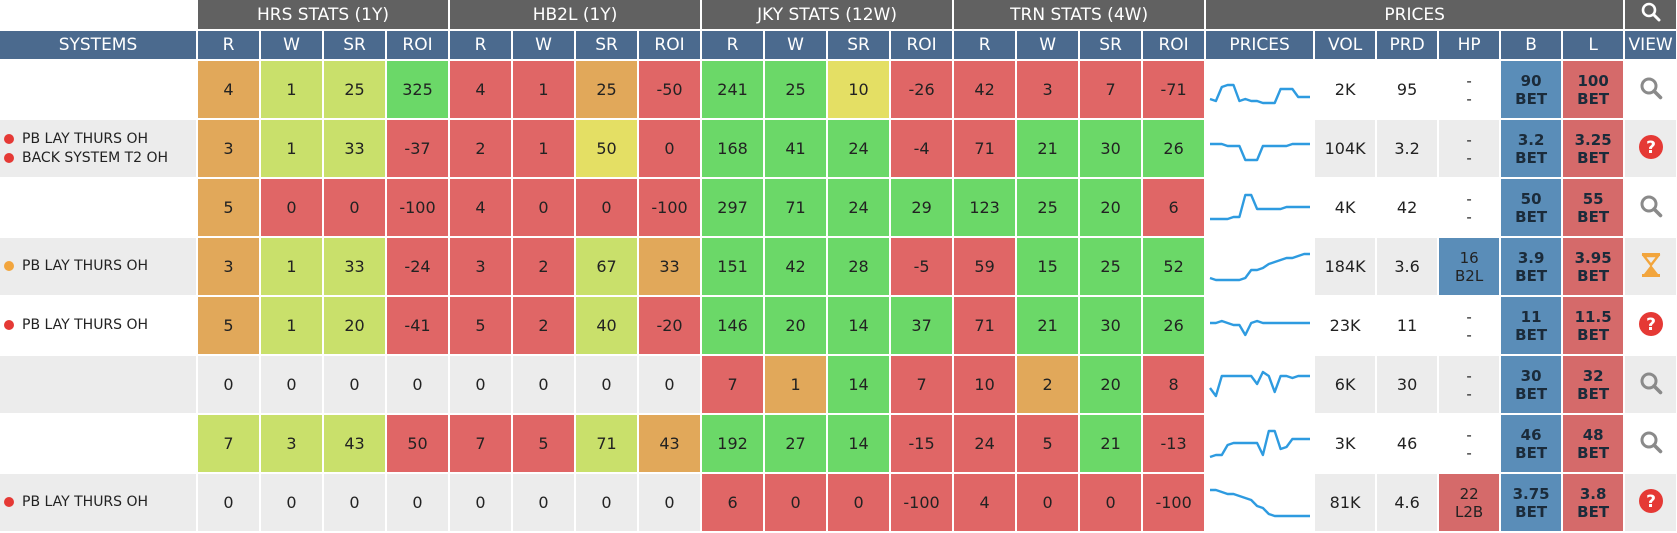 This screenshot has width=1677, height=533. Describe the element at coordinates (838, 385) in the screenshot. I see `table-row: 0 0 0 0 0 0 0 0 7 1 14 7 10 2 20 8 6K 30- -30 BET 32 BET` at that location.